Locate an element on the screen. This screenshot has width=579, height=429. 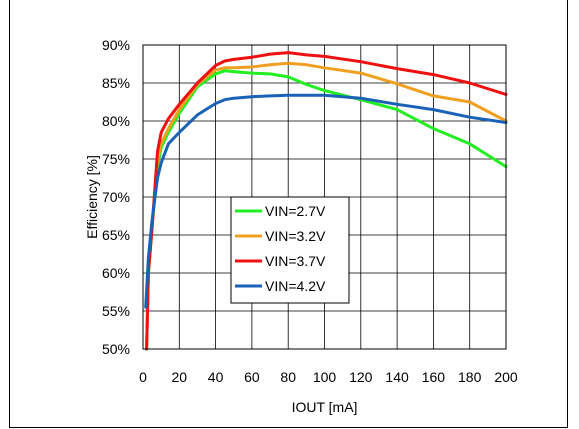
y-tick-label: 60% is located at coordinates (116, 273).